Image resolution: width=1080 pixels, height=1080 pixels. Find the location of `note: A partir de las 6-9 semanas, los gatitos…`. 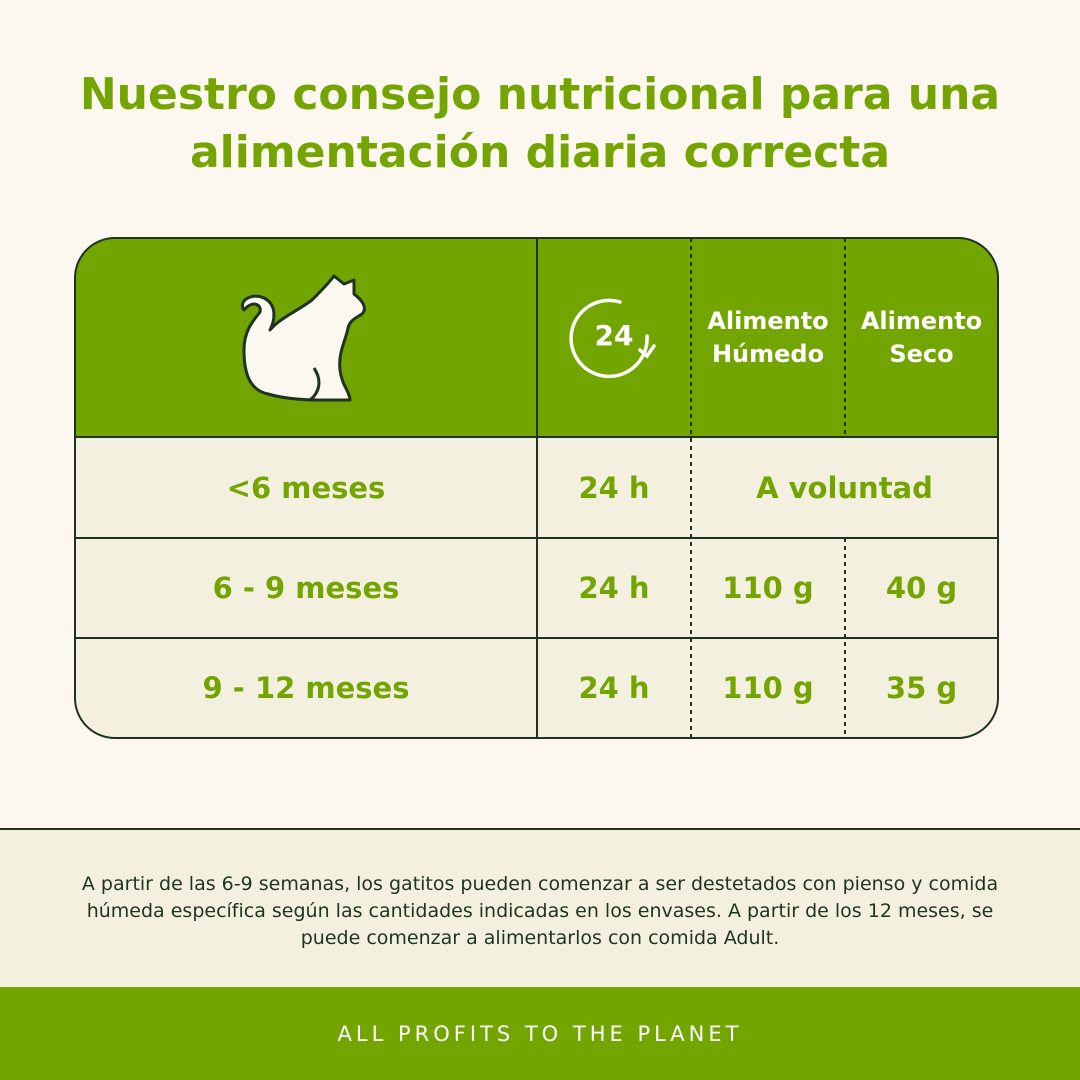

note: A partir de las 6-9 semanas, los gatitos… is located at coordinates (540, 911).